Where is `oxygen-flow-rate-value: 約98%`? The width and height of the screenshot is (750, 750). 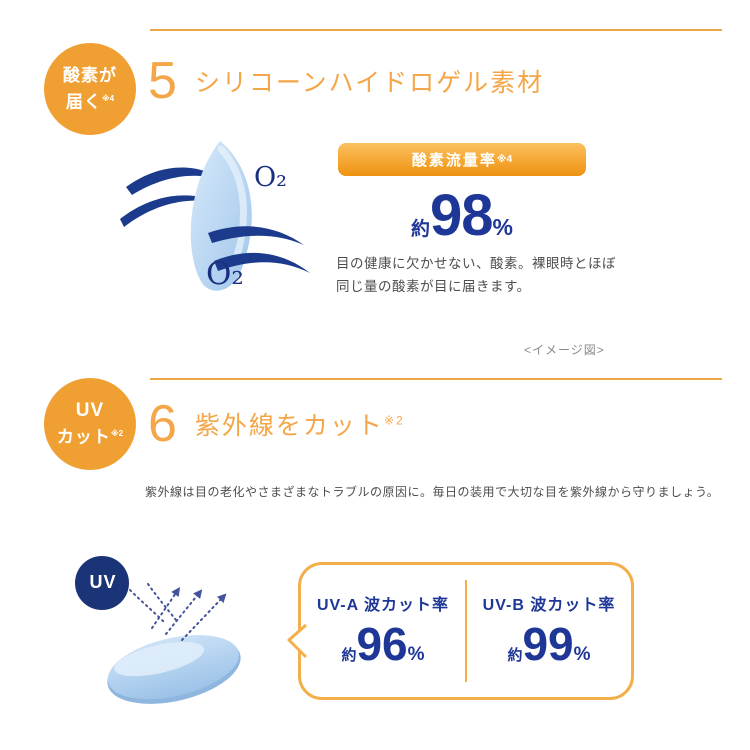
oxygen-flow-rate-value: 約98% is located at coordinates (462, 215).